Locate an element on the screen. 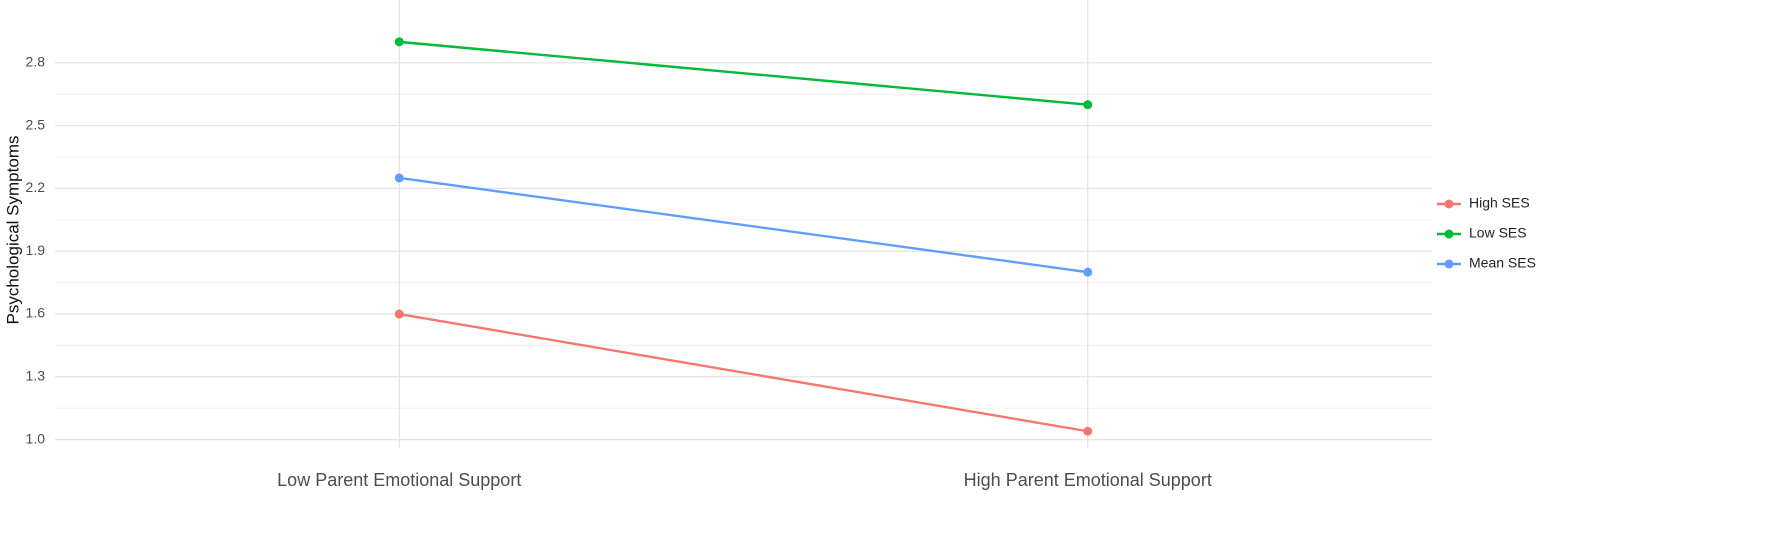  y-tick-label: 1.3 is located at coordinates (36, 376).